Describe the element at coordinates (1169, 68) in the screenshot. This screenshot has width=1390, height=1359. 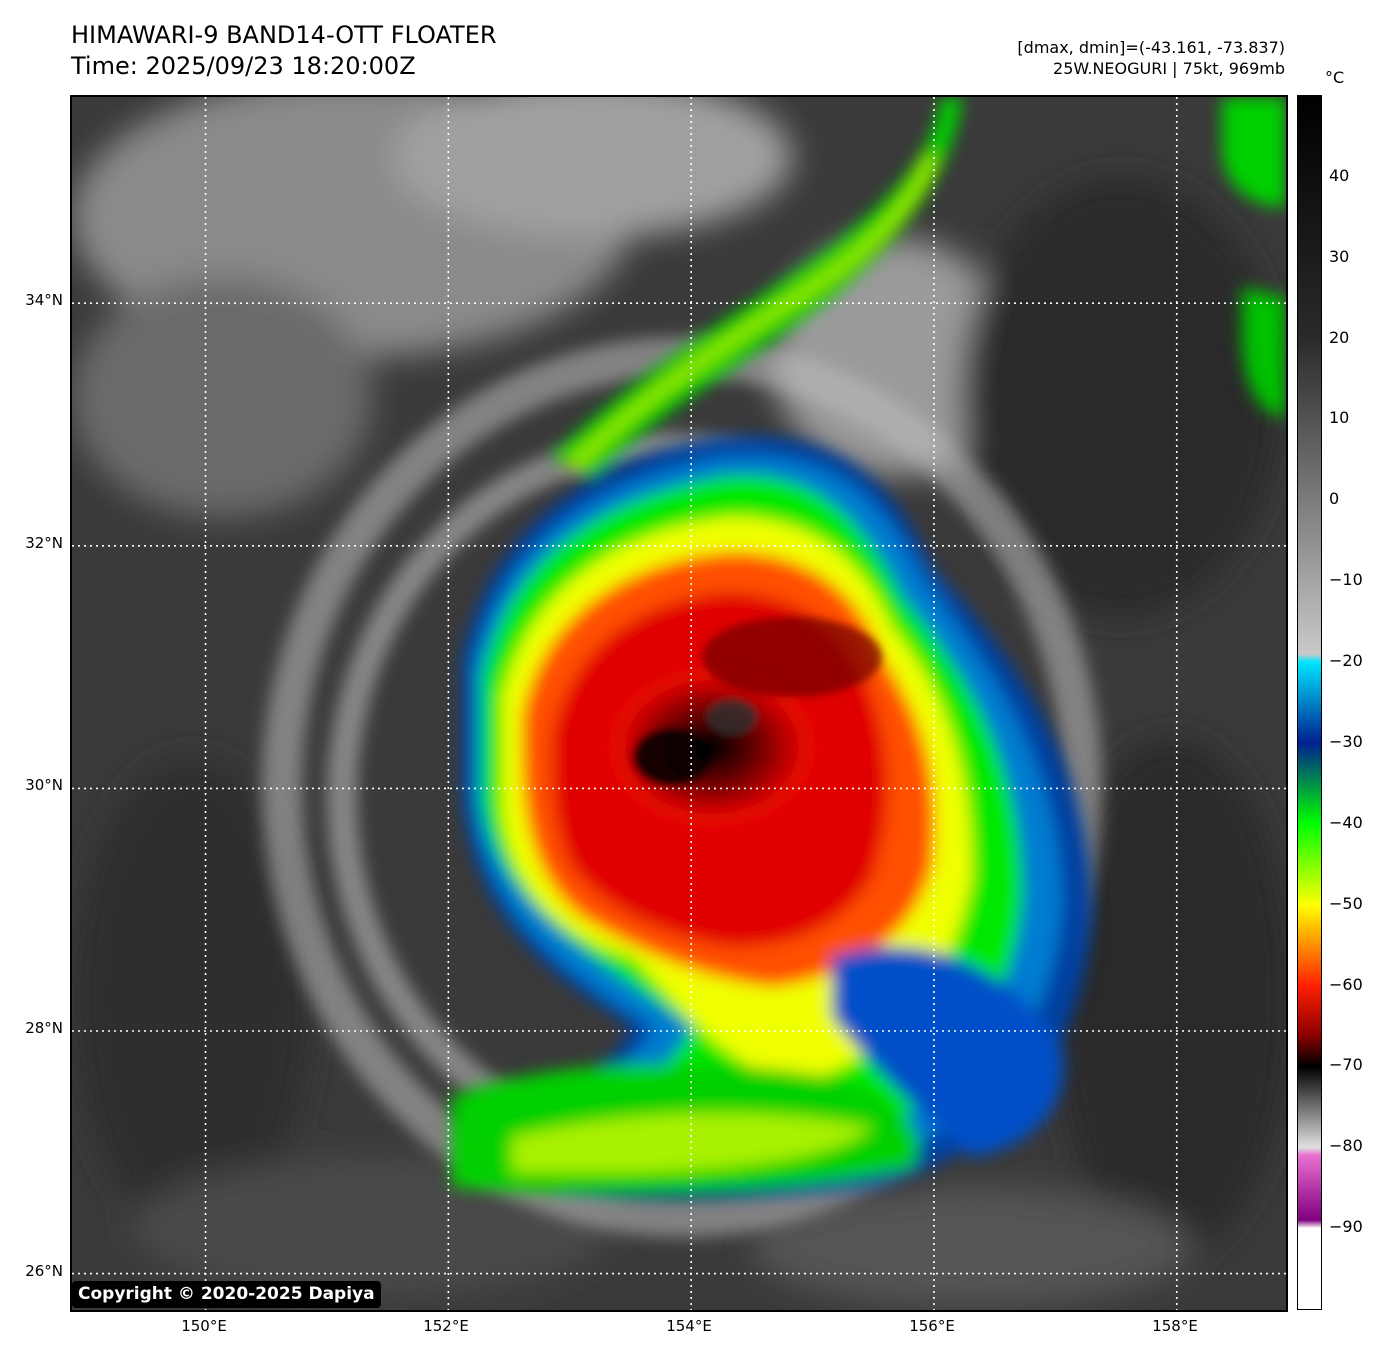
I see `storm-info: 25W.NEOGURI | 75kt, 969mb` at that location.